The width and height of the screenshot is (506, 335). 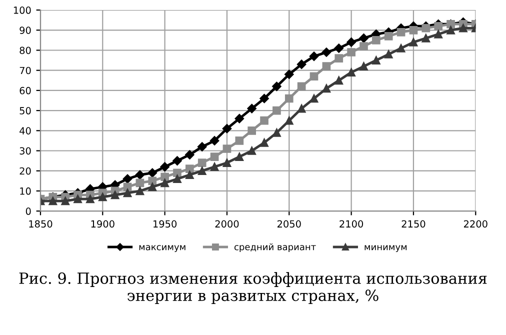 I want to click on y-tick-label: 60, so click(x=25, y=90).